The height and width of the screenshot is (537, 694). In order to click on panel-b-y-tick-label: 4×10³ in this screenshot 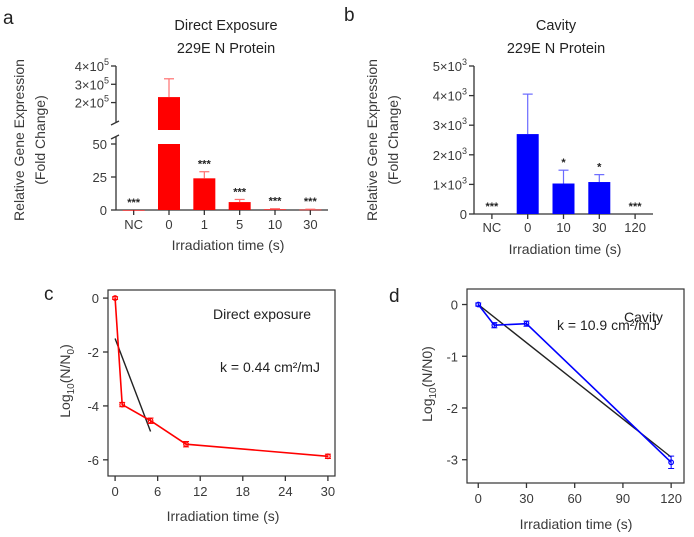, I will do `click(450, 95)`.